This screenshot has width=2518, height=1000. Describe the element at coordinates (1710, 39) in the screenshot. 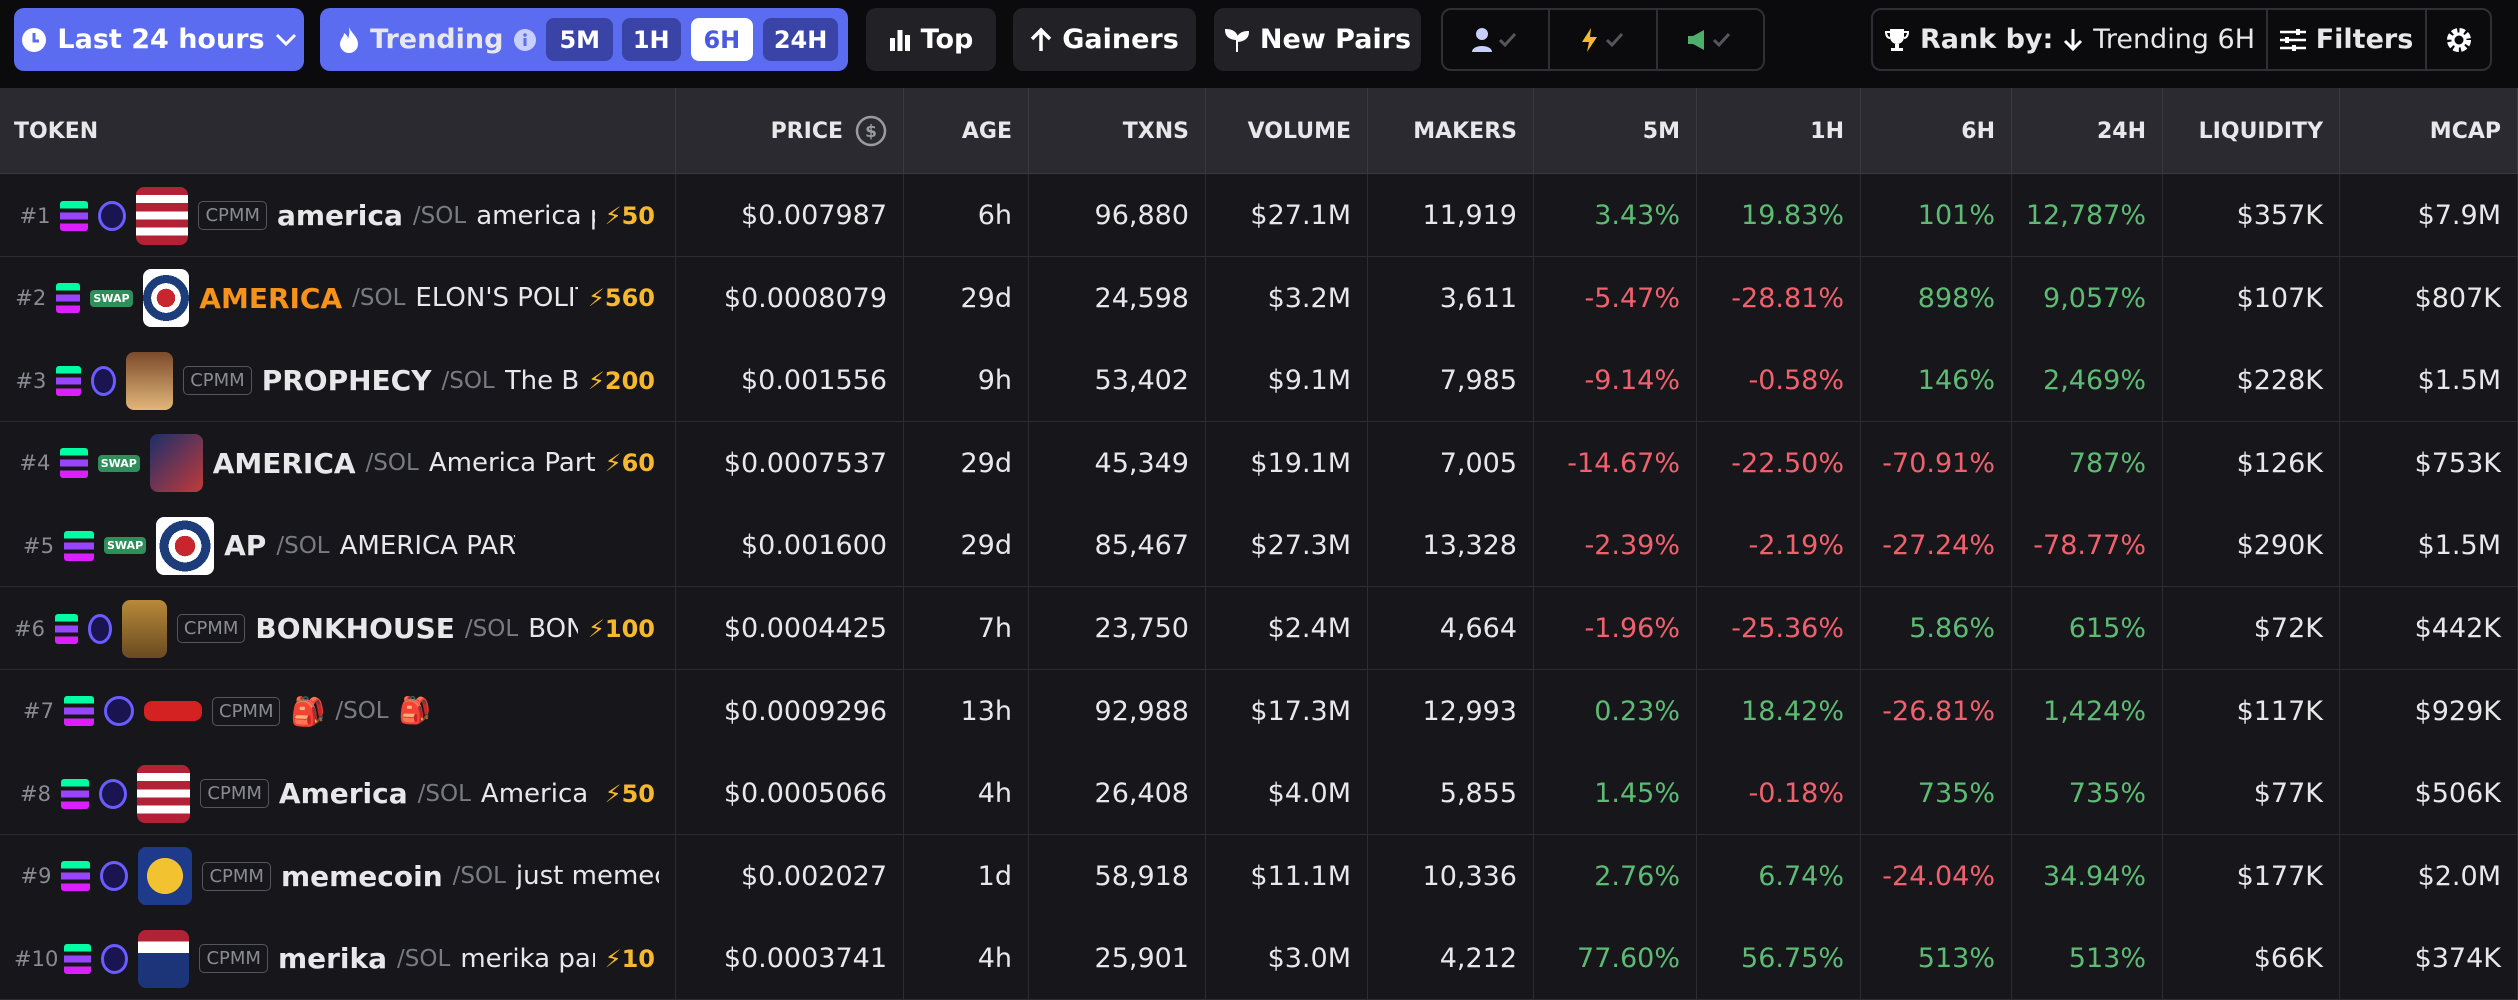

I see `ads-toggle` at that location.